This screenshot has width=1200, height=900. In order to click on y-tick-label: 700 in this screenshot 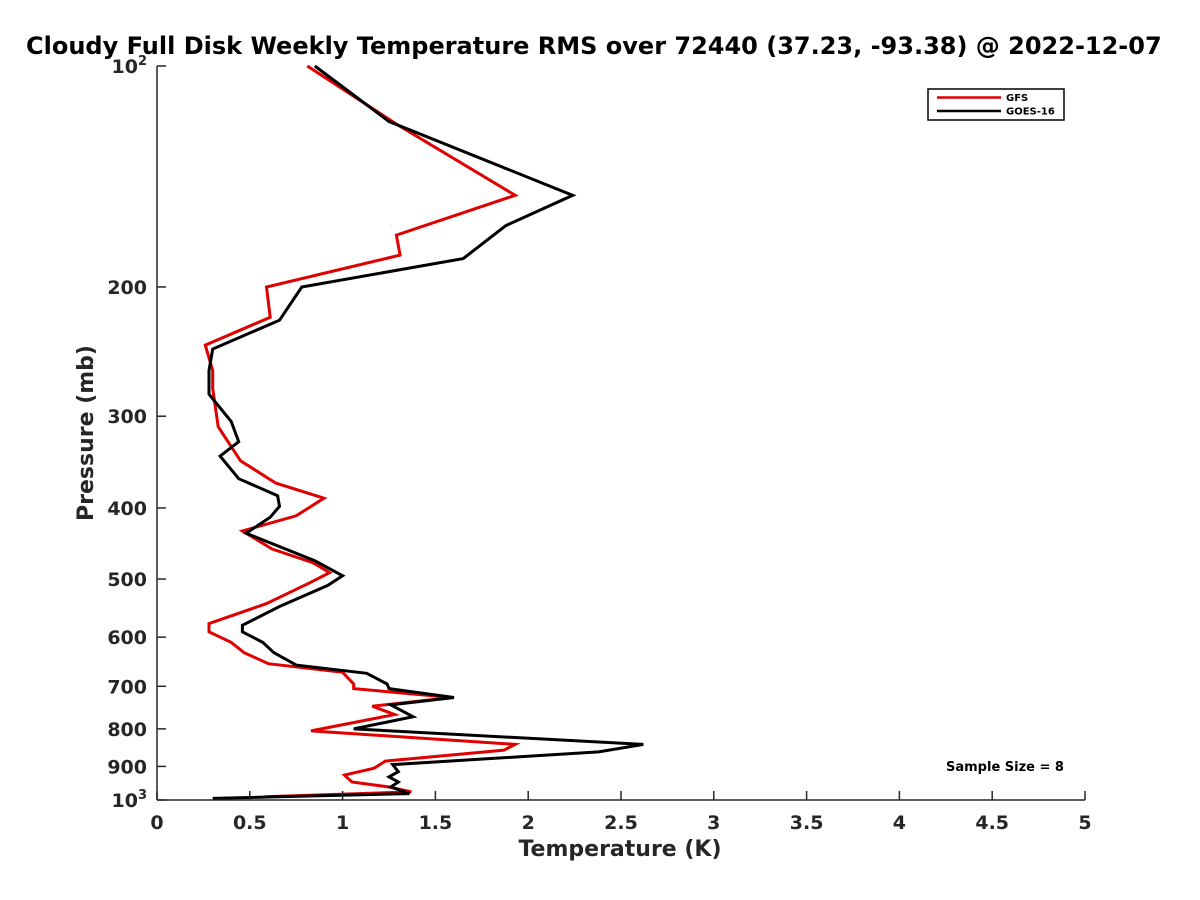, I will do `click(127, 687)`.